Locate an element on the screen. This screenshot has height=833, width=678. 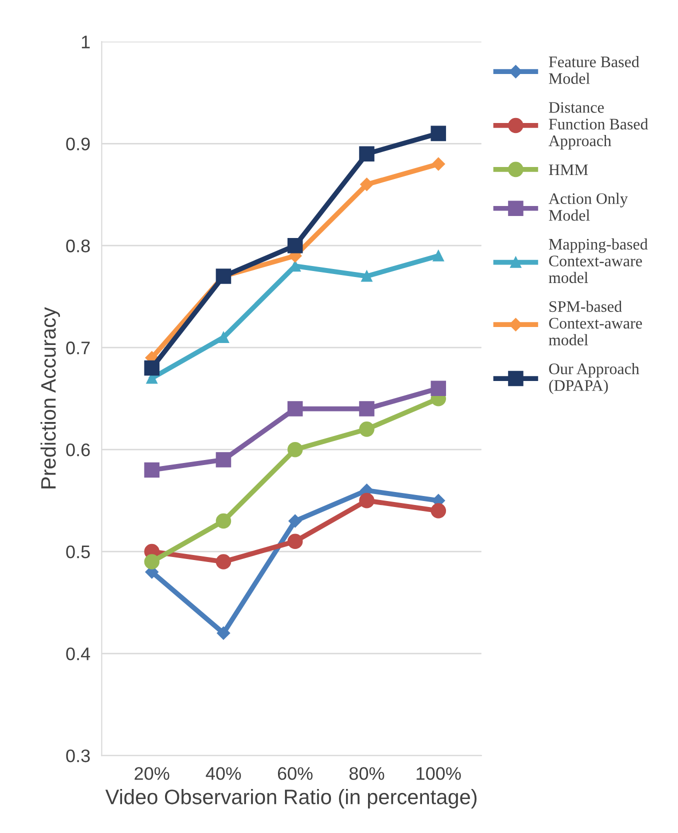
y-axis-title: Prediction Accuracy is located at coordinates (50, 397).